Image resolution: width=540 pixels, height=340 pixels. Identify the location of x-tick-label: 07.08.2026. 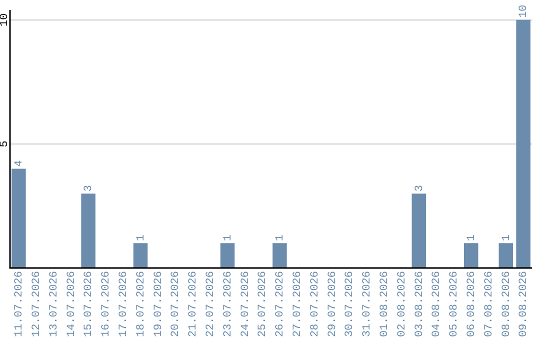
(489, 304).